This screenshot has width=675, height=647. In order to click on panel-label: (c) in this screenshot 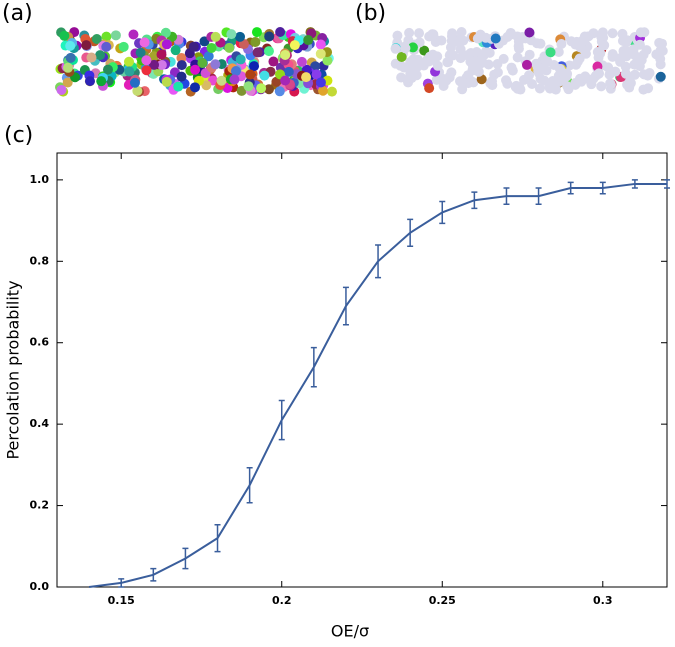, I will do `click(18, 135)`.